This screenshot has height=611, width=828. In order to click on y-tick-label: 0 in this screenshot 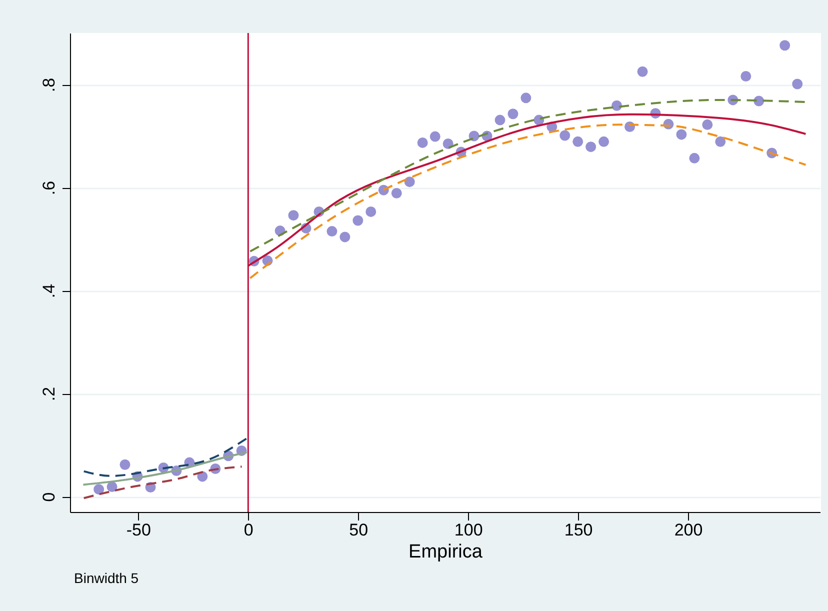, I will do `click(49, 497)`.